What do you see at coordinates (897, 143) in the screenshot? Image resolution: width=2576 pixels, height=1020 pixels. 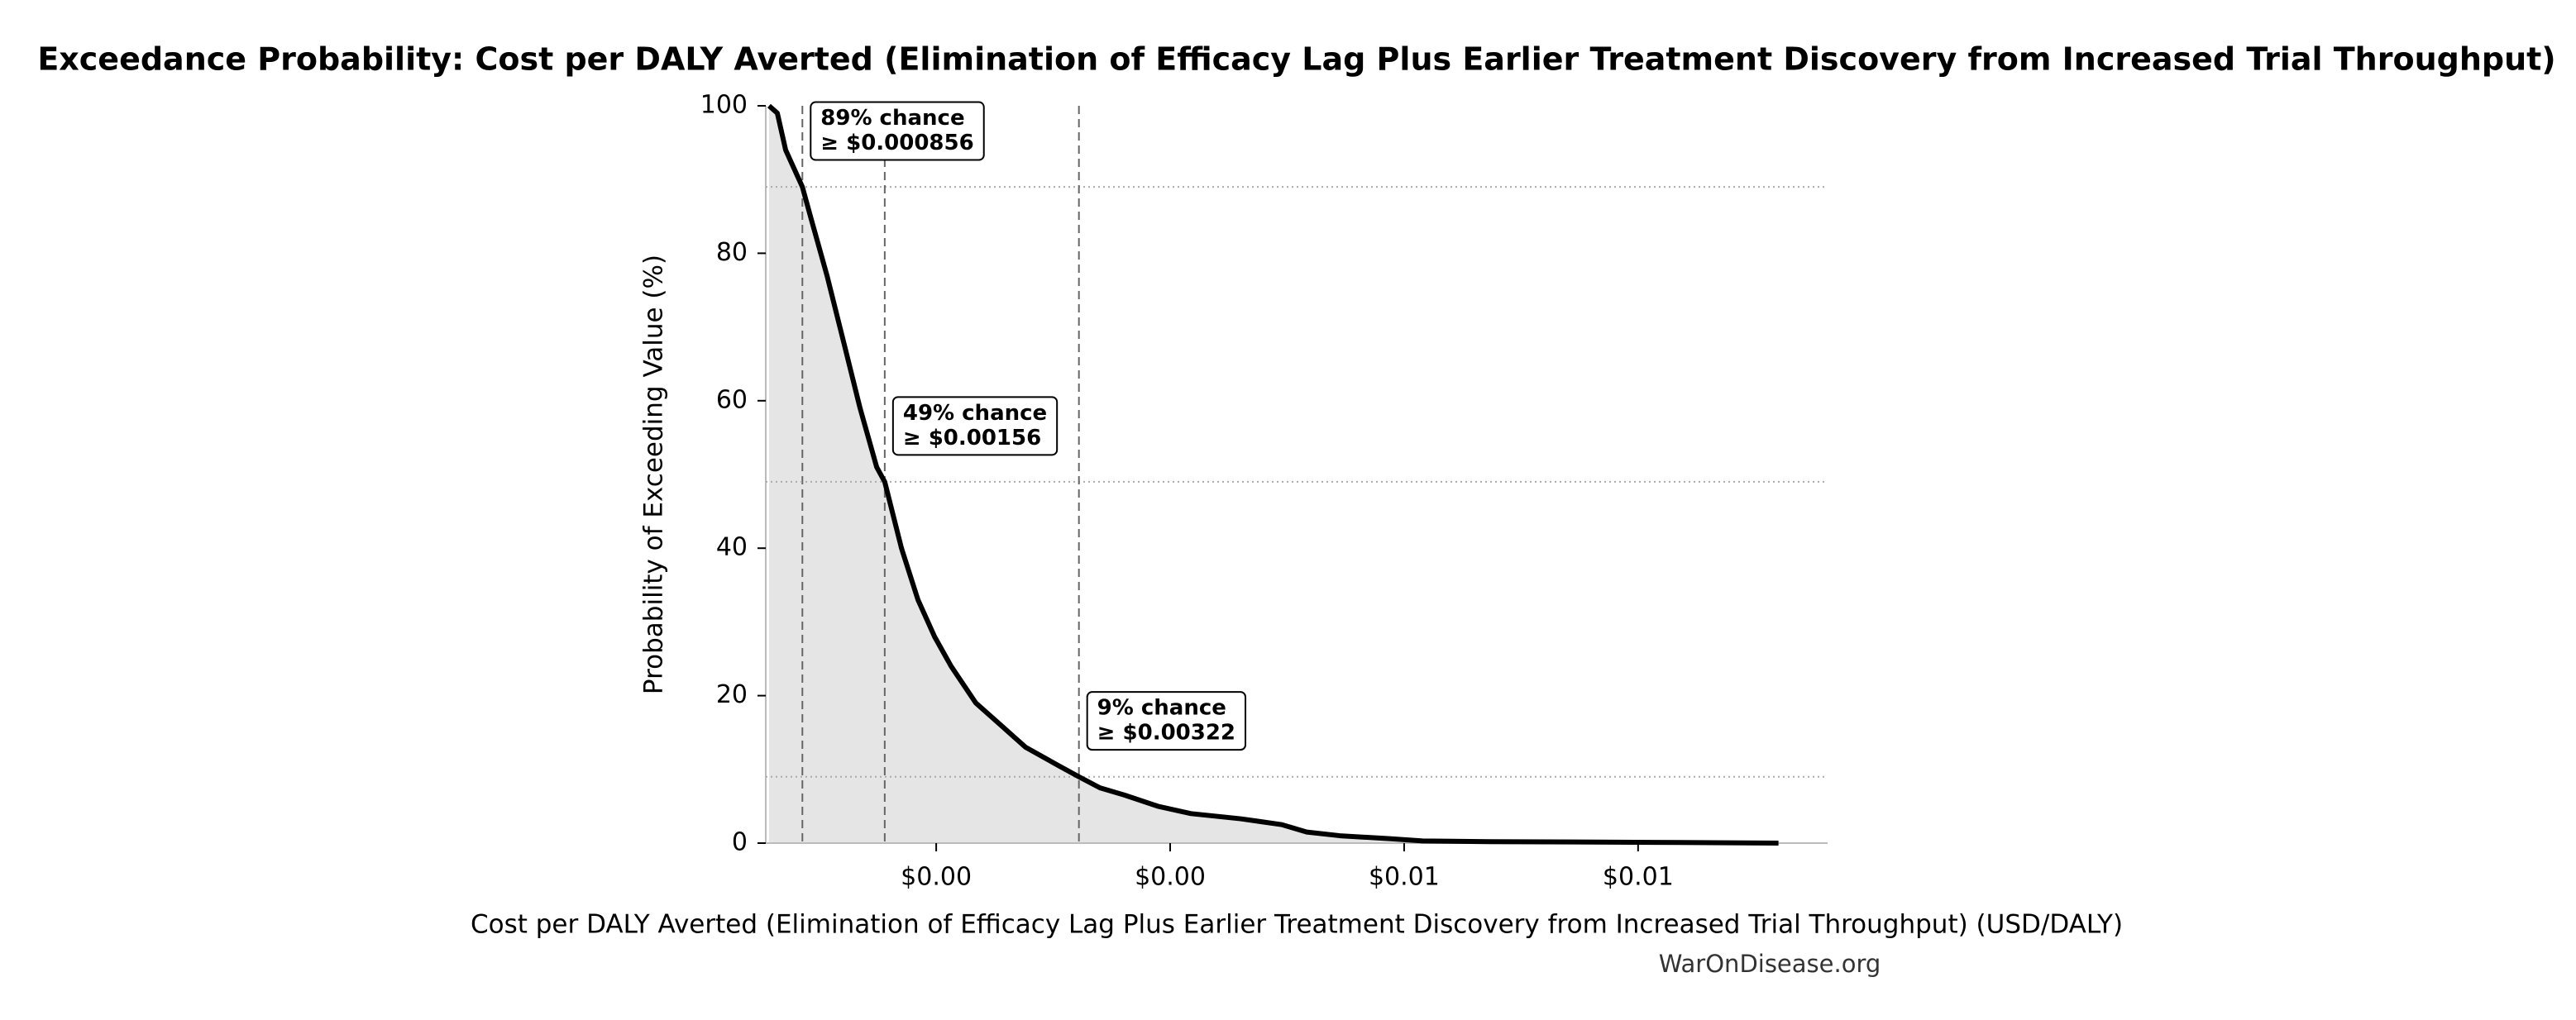 I see `annotation-text: ≥ $0.000856` at bounding box center [897, 143].